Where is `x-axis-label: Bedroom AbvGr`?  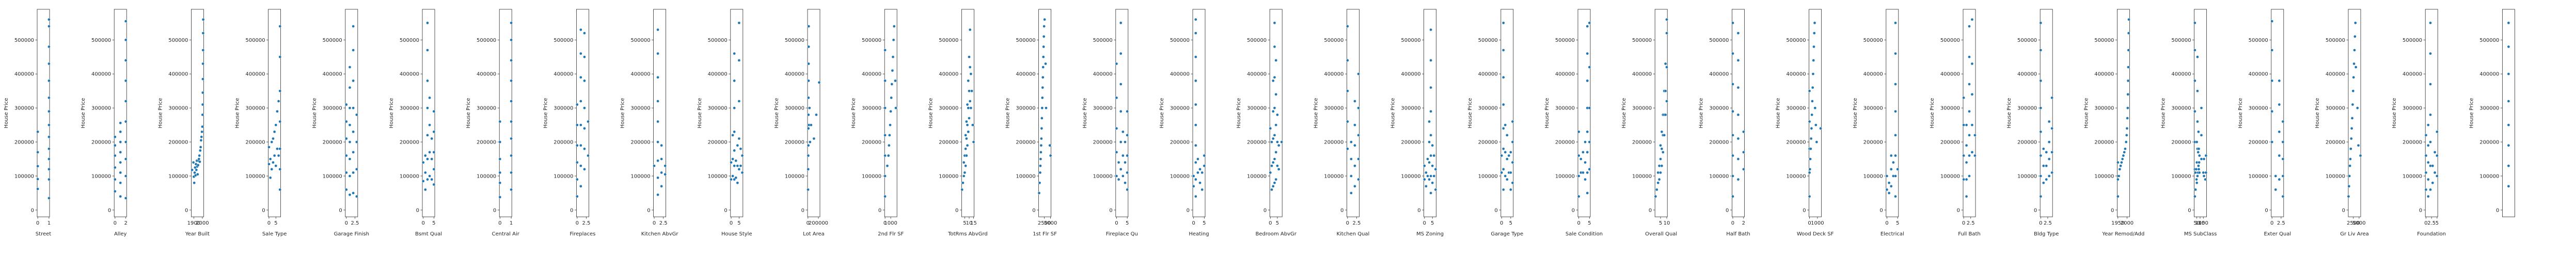 x-axis-label: Bedroom AbvGr is located at coordinates (1276, 234).